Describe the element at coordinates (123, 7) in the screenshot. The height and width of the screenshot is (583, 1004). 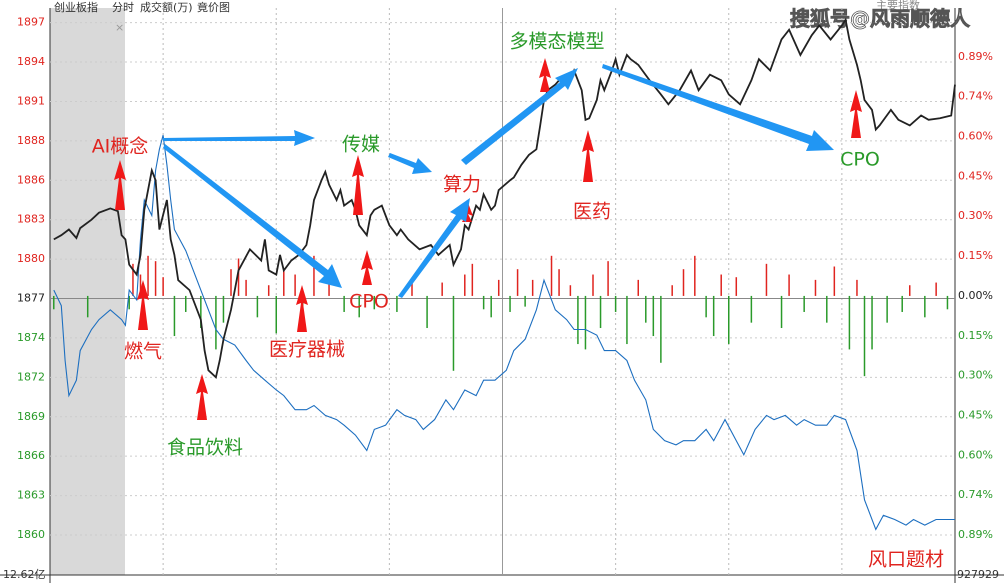
I see `header-item: 分时` at that location.